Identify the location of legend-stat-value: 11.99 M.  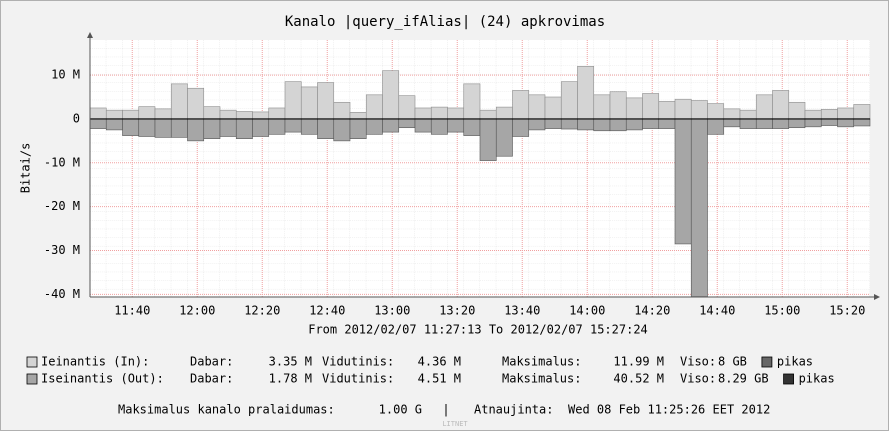
(638, 362).